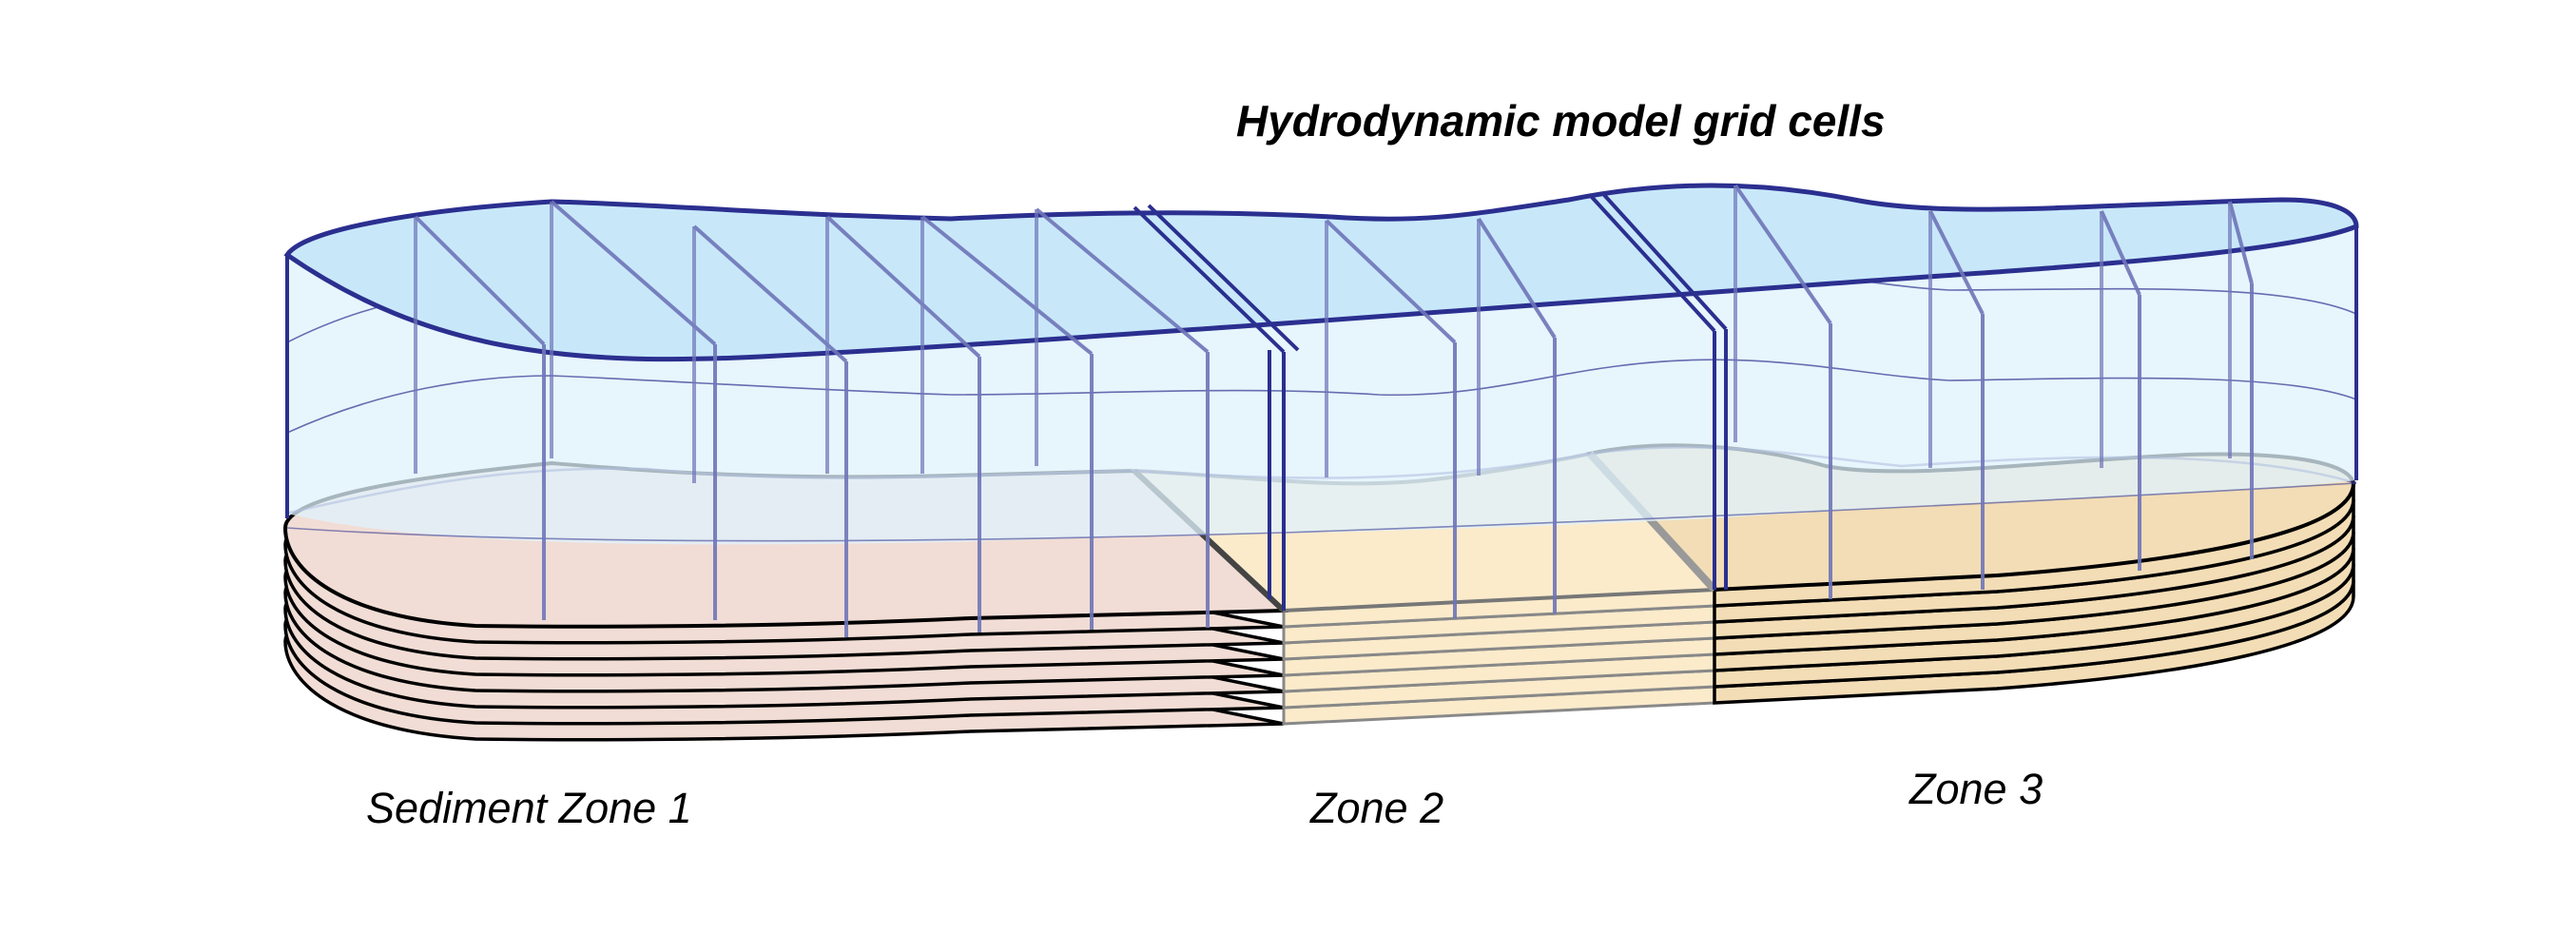  I want to click on zone-2-label: Zone 2, so click(1376, 808).